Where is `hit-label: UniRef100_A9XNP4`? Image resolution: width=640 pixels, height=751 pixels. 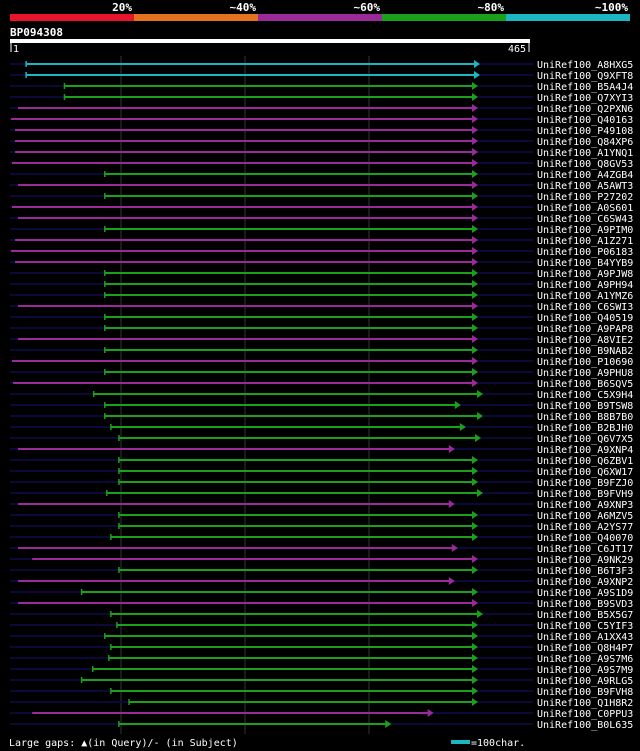
hit-label: UniRef100_A9XNP4 is located at coordinates (585, 450).